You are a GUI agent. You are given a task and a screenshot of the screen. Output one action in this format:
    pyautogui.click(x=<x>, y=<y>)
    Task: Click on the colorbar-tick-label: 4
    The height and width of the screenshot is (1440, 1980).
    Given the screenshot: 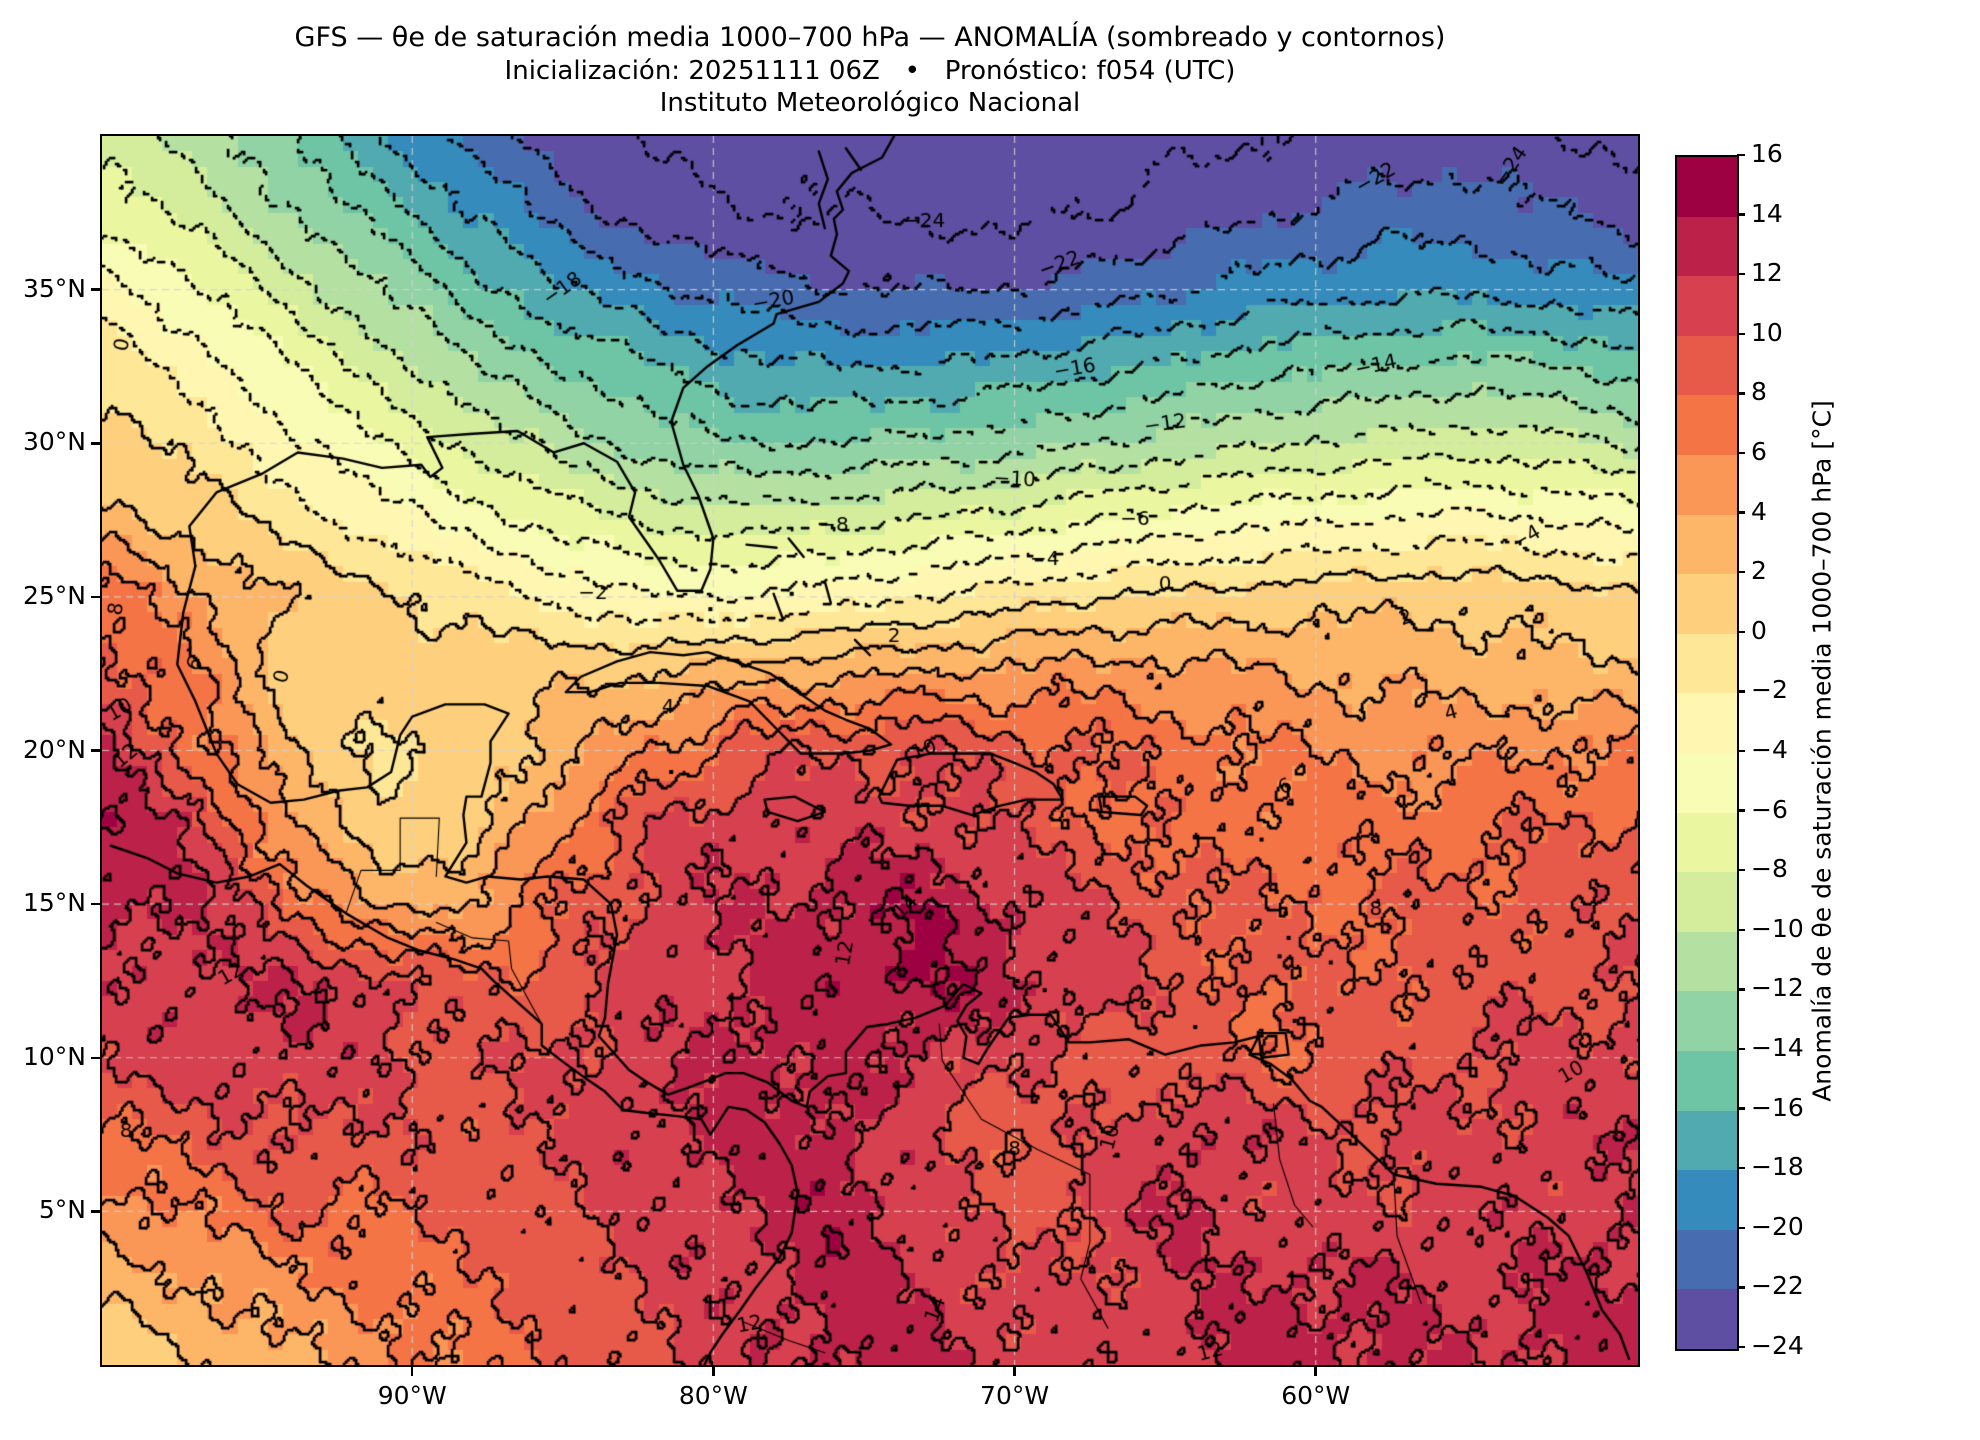 What is the action you would take?
    pyautogui.click(x=1759, y=511)
    